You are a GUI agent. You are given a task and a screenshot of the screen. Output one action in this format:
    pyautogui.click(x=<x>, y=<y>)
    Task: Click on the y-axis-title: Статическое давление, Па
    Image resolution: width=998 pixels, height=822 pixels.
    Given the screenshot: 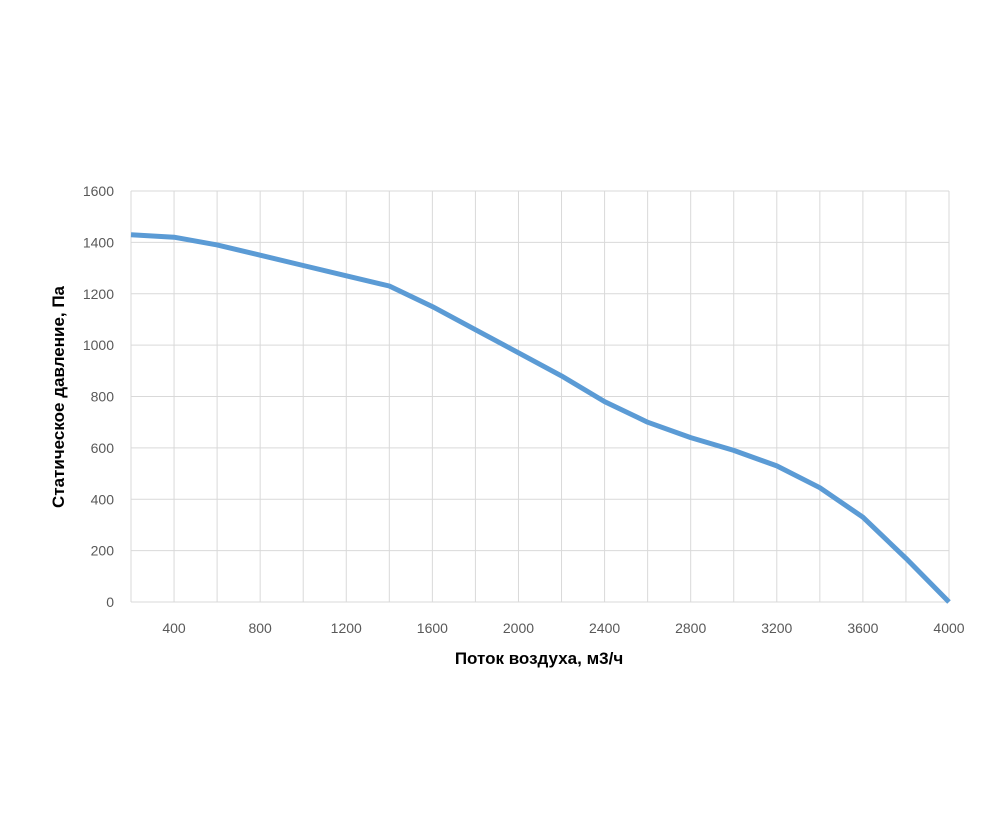 What is the action you would take?
    pyautogui.click(x=58, y=396)
    